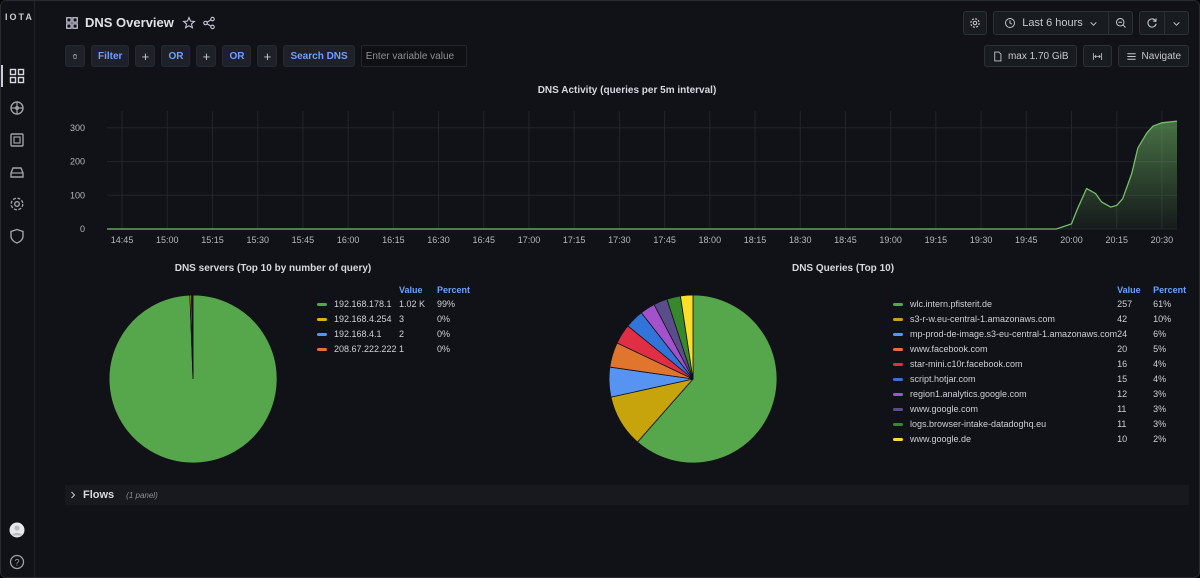 Image resolution: width=1200 pixels, height=578 pixels. Describe the element at coordinates (627, 495) in the screenshot. I see `flows-row: Flows (1 panel)` at that location.